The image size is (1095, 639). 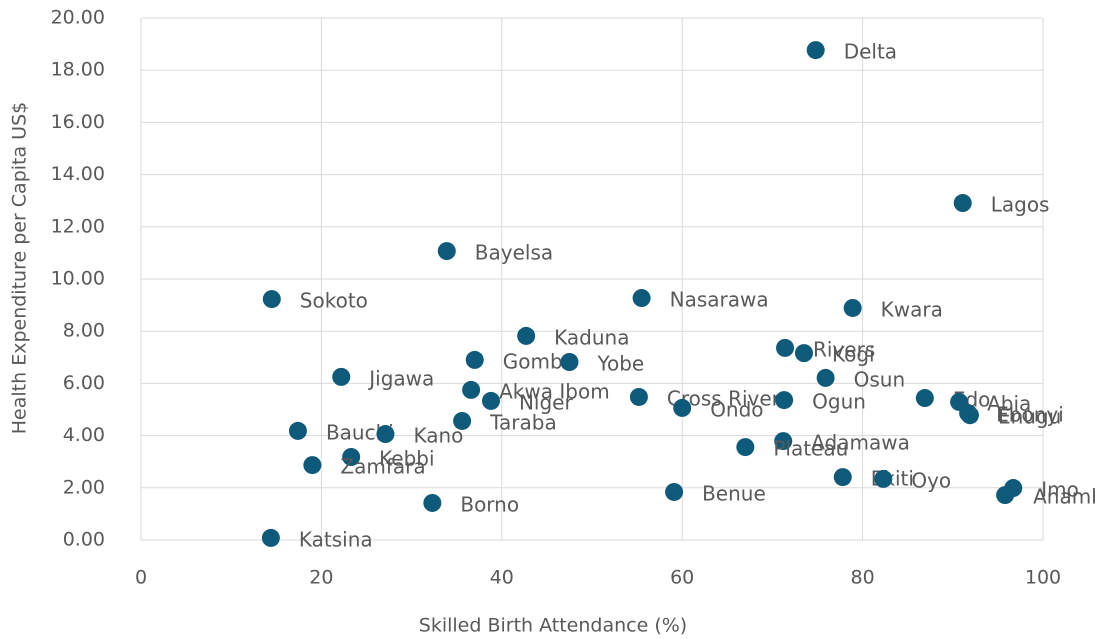 I want to click on y-tick-label: 16.00, so click(x=78, y=122).